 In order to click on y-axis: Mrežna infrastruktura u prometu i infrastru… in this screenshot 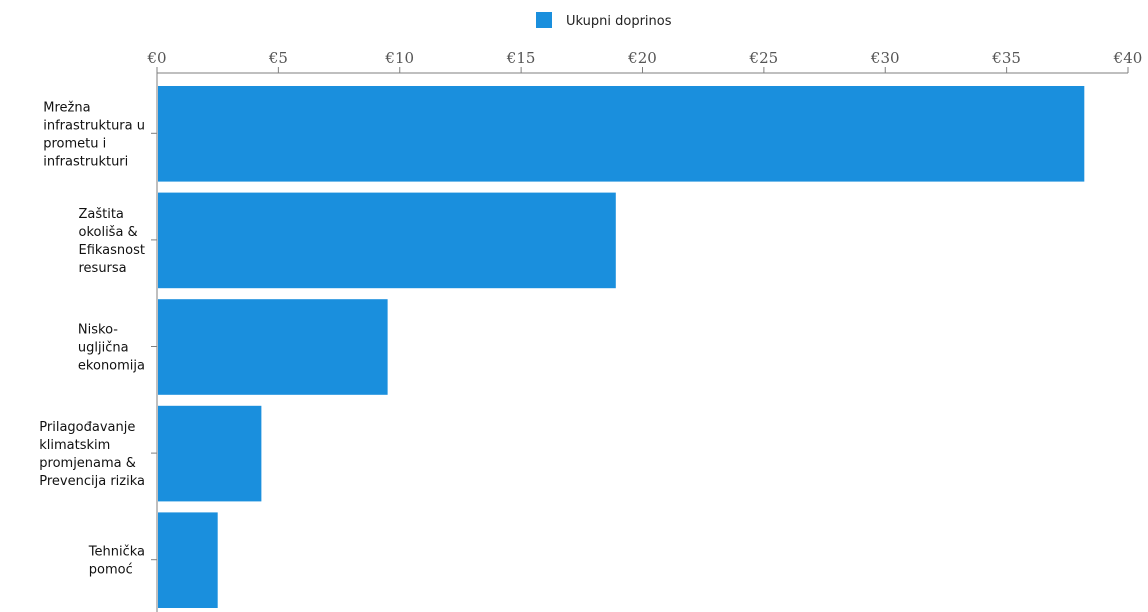, I will do `click(98, 342)`.